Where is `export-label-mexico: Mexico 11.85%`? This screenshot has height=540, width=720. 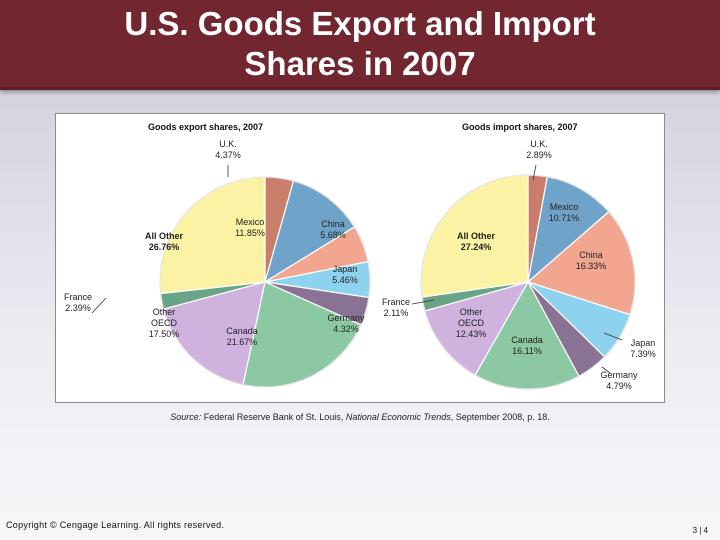 export-label-mexico: Mexico 11.85% is located at coordinates (250, 227).